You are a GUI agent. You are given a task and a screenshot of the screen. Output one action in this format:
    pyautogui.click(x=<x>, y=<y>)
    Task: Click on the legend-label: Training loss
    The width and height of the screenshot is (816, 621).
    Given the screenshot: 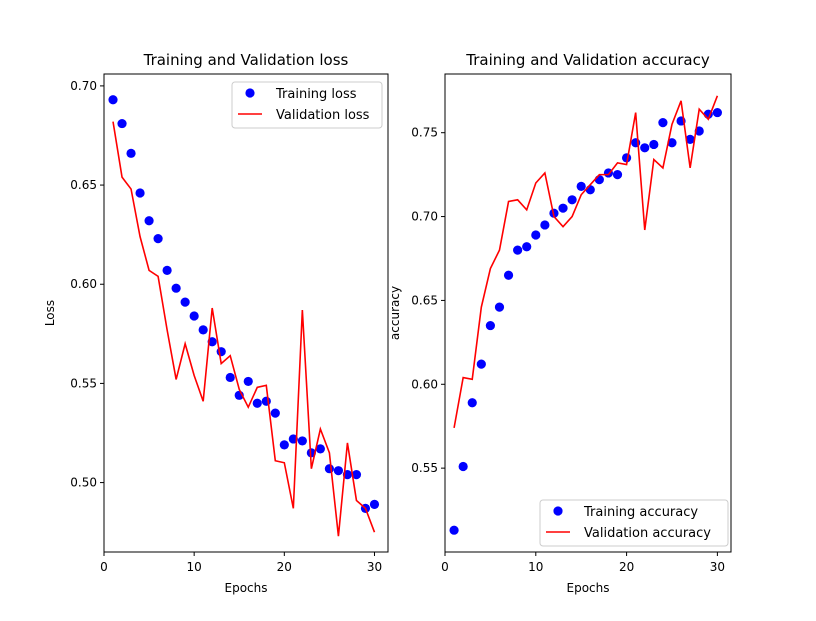 What is the action you would take?
    pyautogui.click(x=316, y=94)
    